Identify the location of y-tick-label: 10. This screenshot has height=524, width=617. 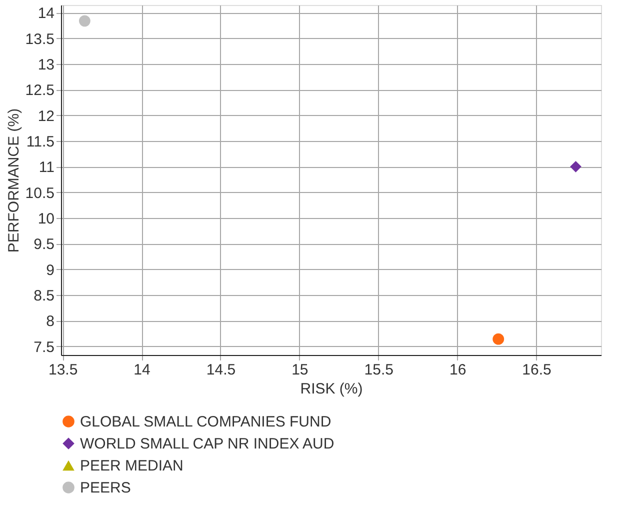
(46, 219).